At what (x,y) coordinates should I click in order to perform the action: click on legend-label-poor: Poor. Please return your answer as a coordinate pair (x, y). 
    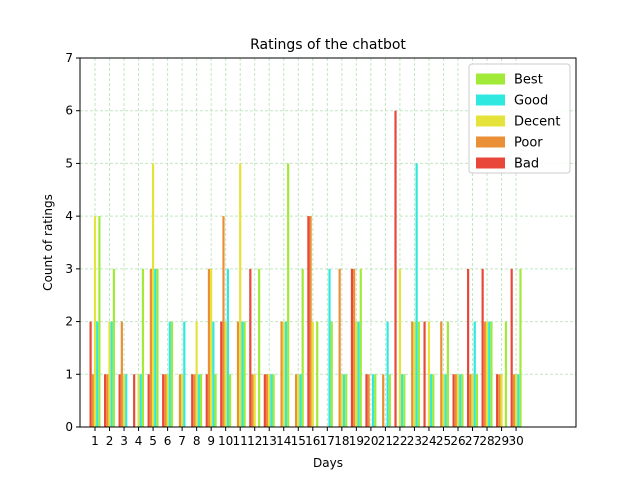
    Looking at the image, I should click on (528, 143).